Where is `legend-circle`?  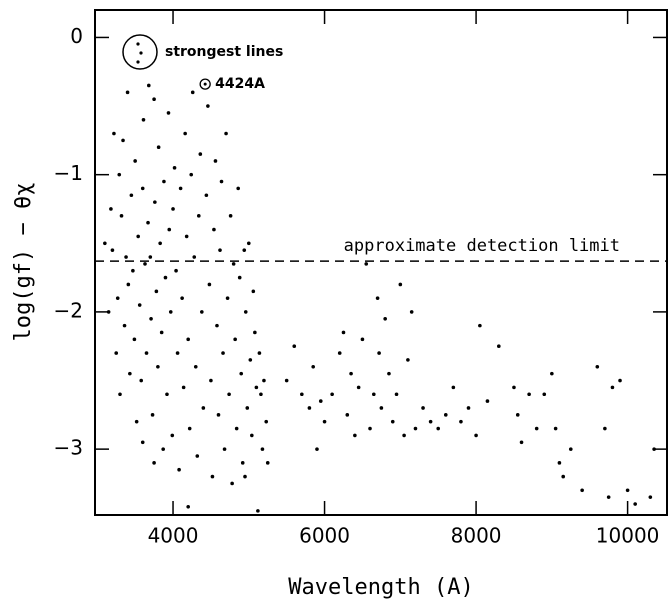 legend-circle is located at coordinates (140, 52).